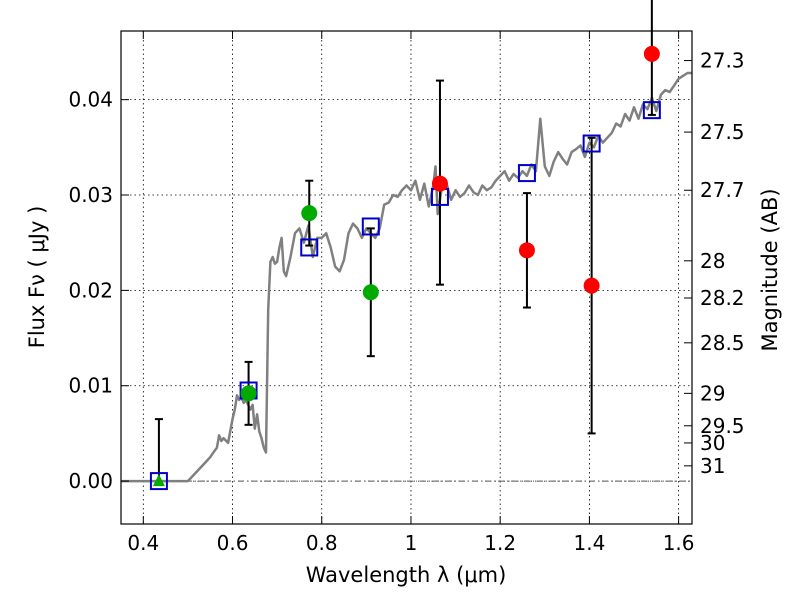  What do you see at coordinates (90, 386) in the screenshot?
I see `y-tick-label: 0.01` at bounding box center [90, 386].